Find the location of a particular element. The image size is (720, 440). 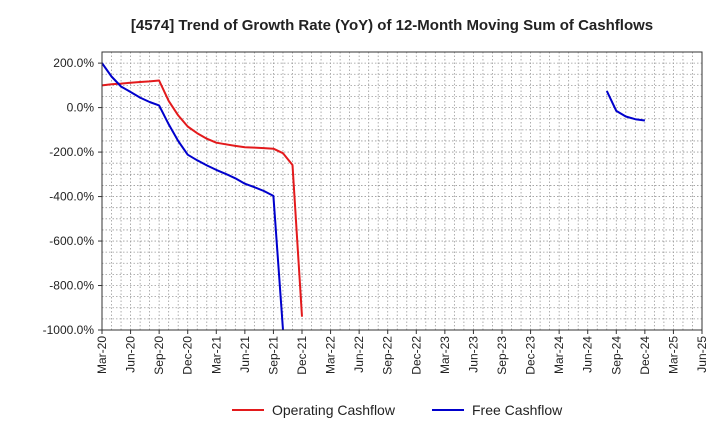

x-tick-label: Jun-20 is located at coordinates (131, 354).